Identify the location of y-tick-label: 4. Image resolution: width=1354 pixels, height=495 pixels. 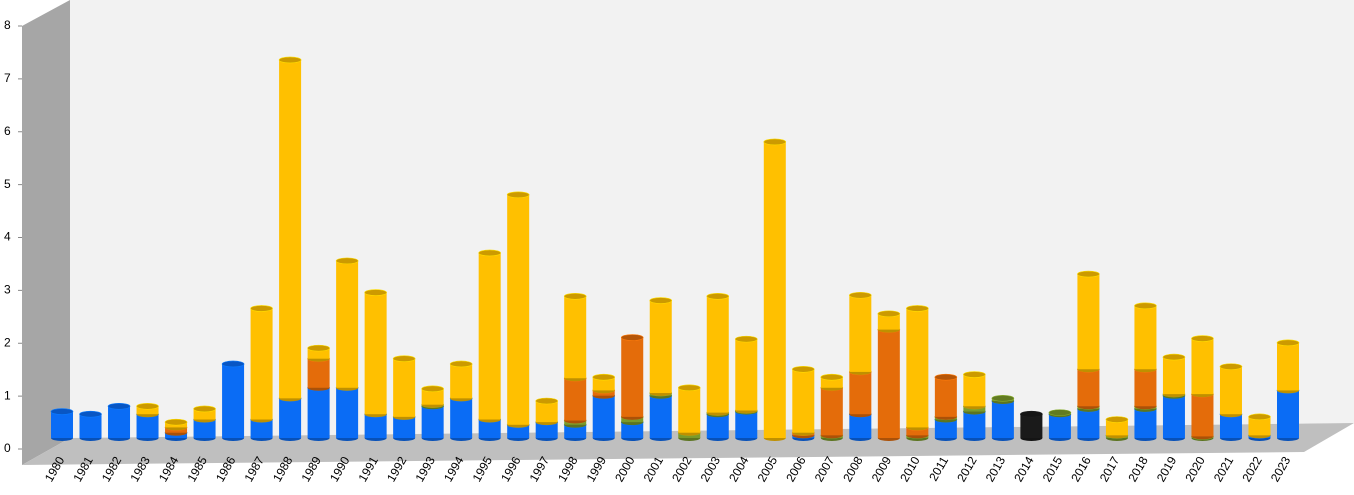
(7, 237).